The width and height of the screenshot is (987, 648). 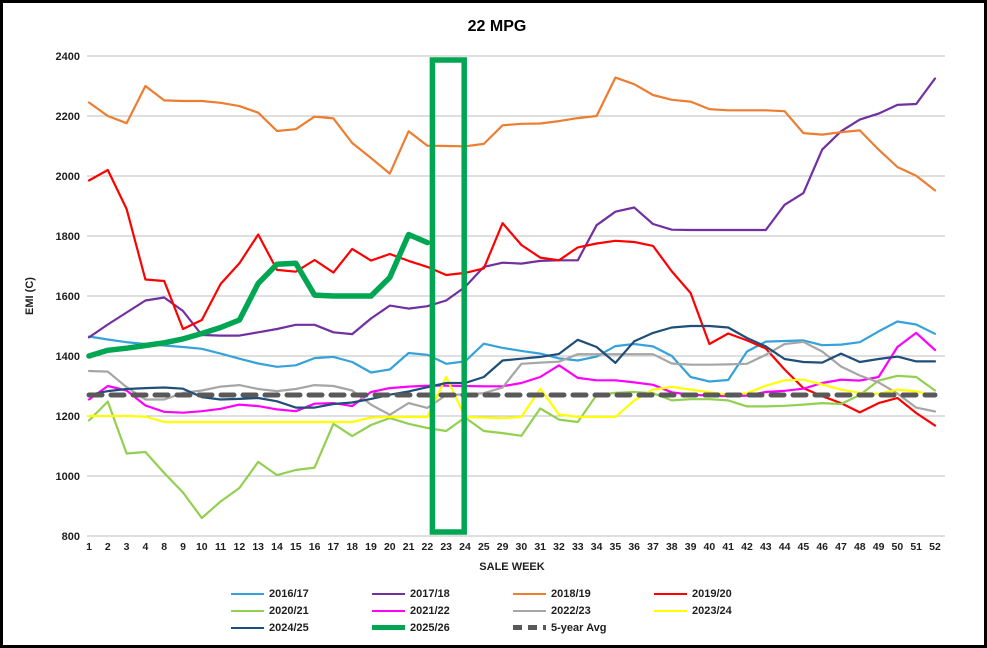 What do you see at coordinates (841, 547) in the screenshot?
I see `x-tick-47: 47` at bounding box center [841, 547].